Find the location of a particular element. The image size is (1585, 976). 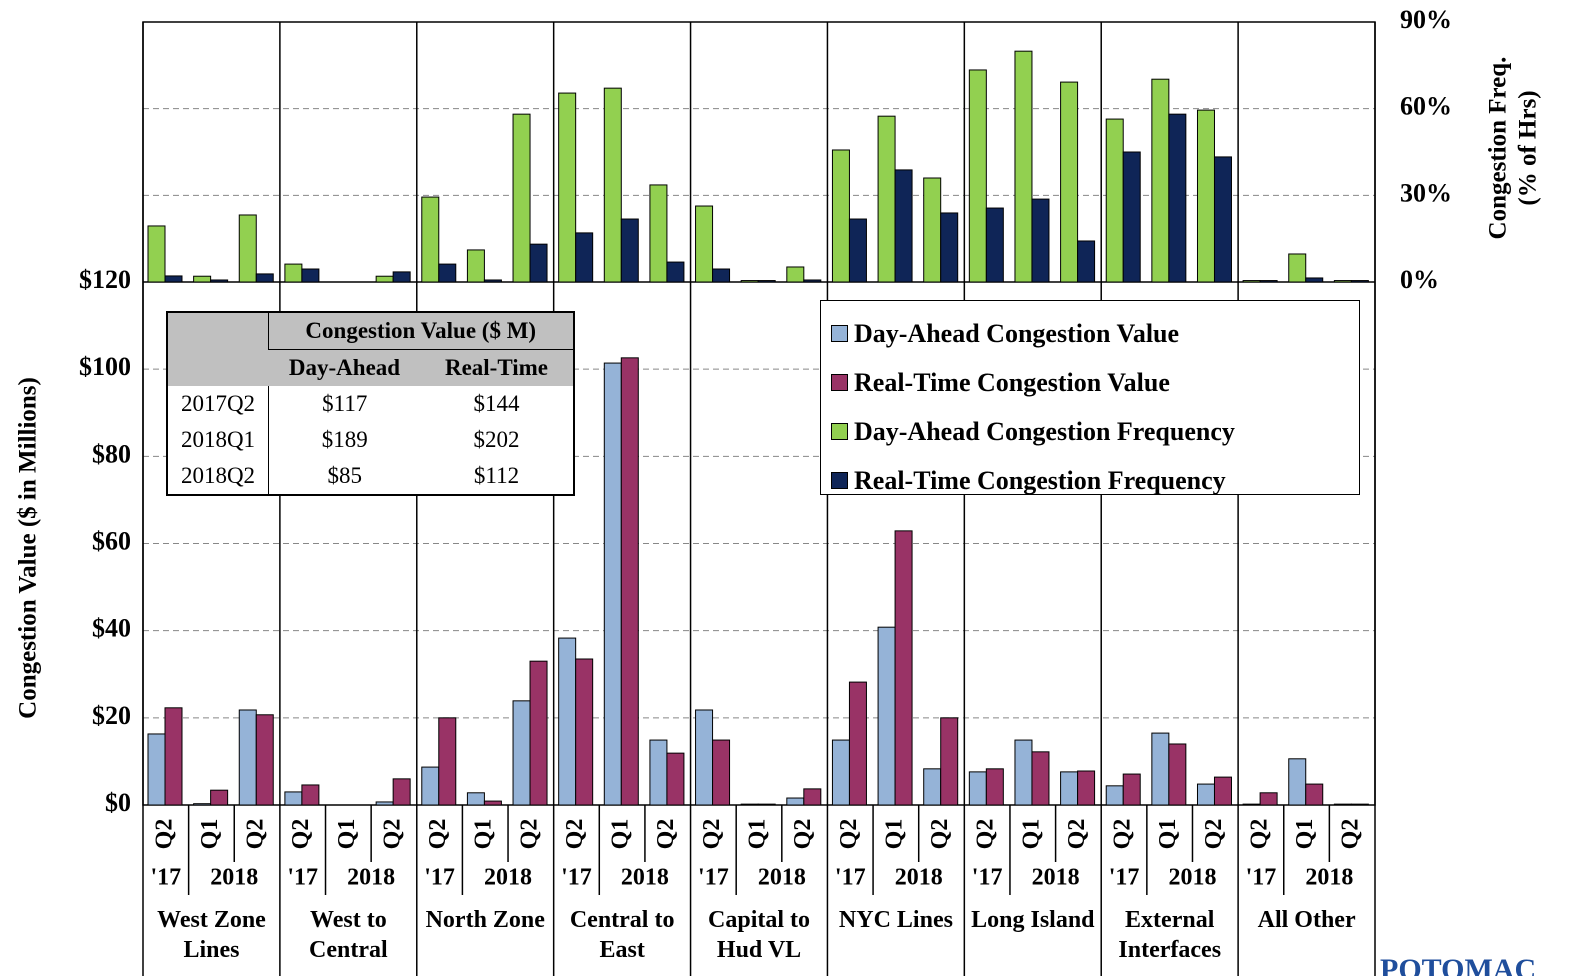

legend-item: Day-Ahead Congestion Frequency is located at coordinates (1090, 431).